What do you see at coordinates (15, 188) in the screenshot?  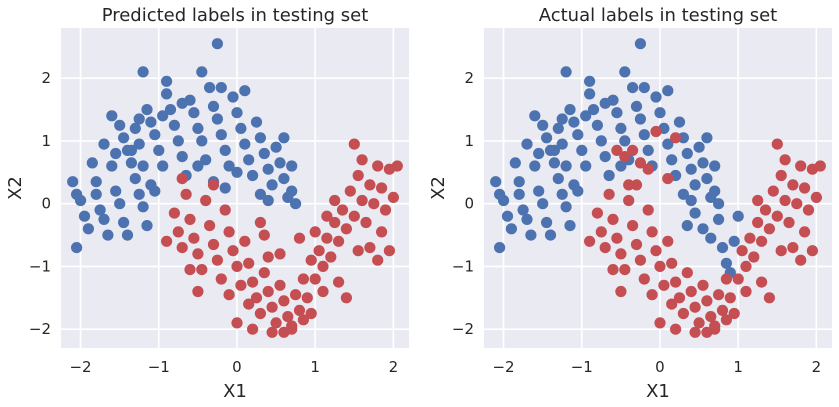 I see `y-axis-label: X2` at bounding box center [15, 188].